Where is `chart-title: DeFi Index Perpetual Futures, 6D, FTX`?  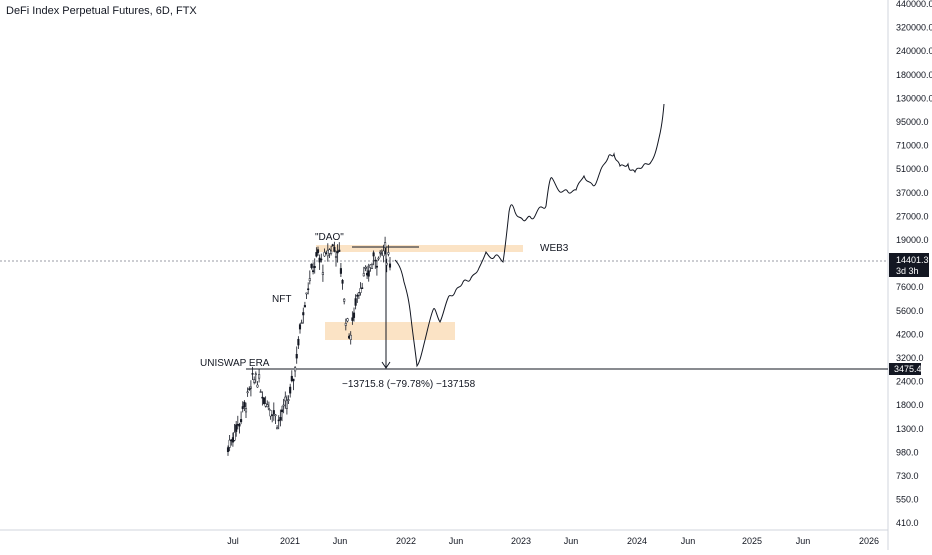
chart-title: DeFi Index Perpetual Futures, 6D, FTX is located at coordinates (101, 11).